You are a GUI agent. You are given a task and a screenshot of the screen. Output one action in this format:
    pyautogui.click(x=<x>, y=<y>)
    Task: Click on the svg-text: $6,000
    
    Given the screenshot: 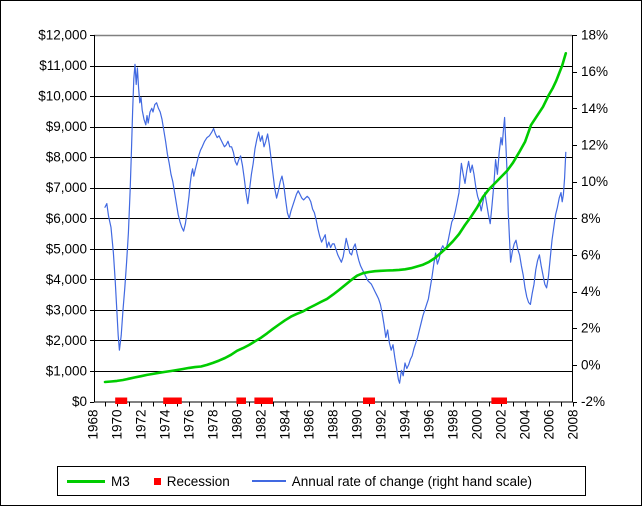 What is the action you would take?
    pyautogui.click(x=66, y=218)
    